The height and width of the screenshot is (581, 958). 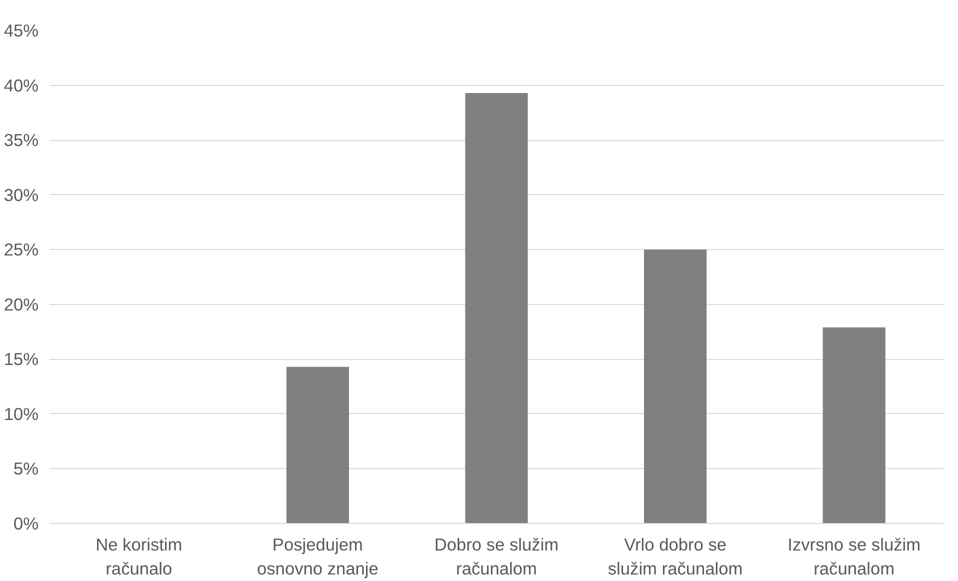 I want to click on x-tick-label: Dobro se služim računalom, so click(x=496, y=556).